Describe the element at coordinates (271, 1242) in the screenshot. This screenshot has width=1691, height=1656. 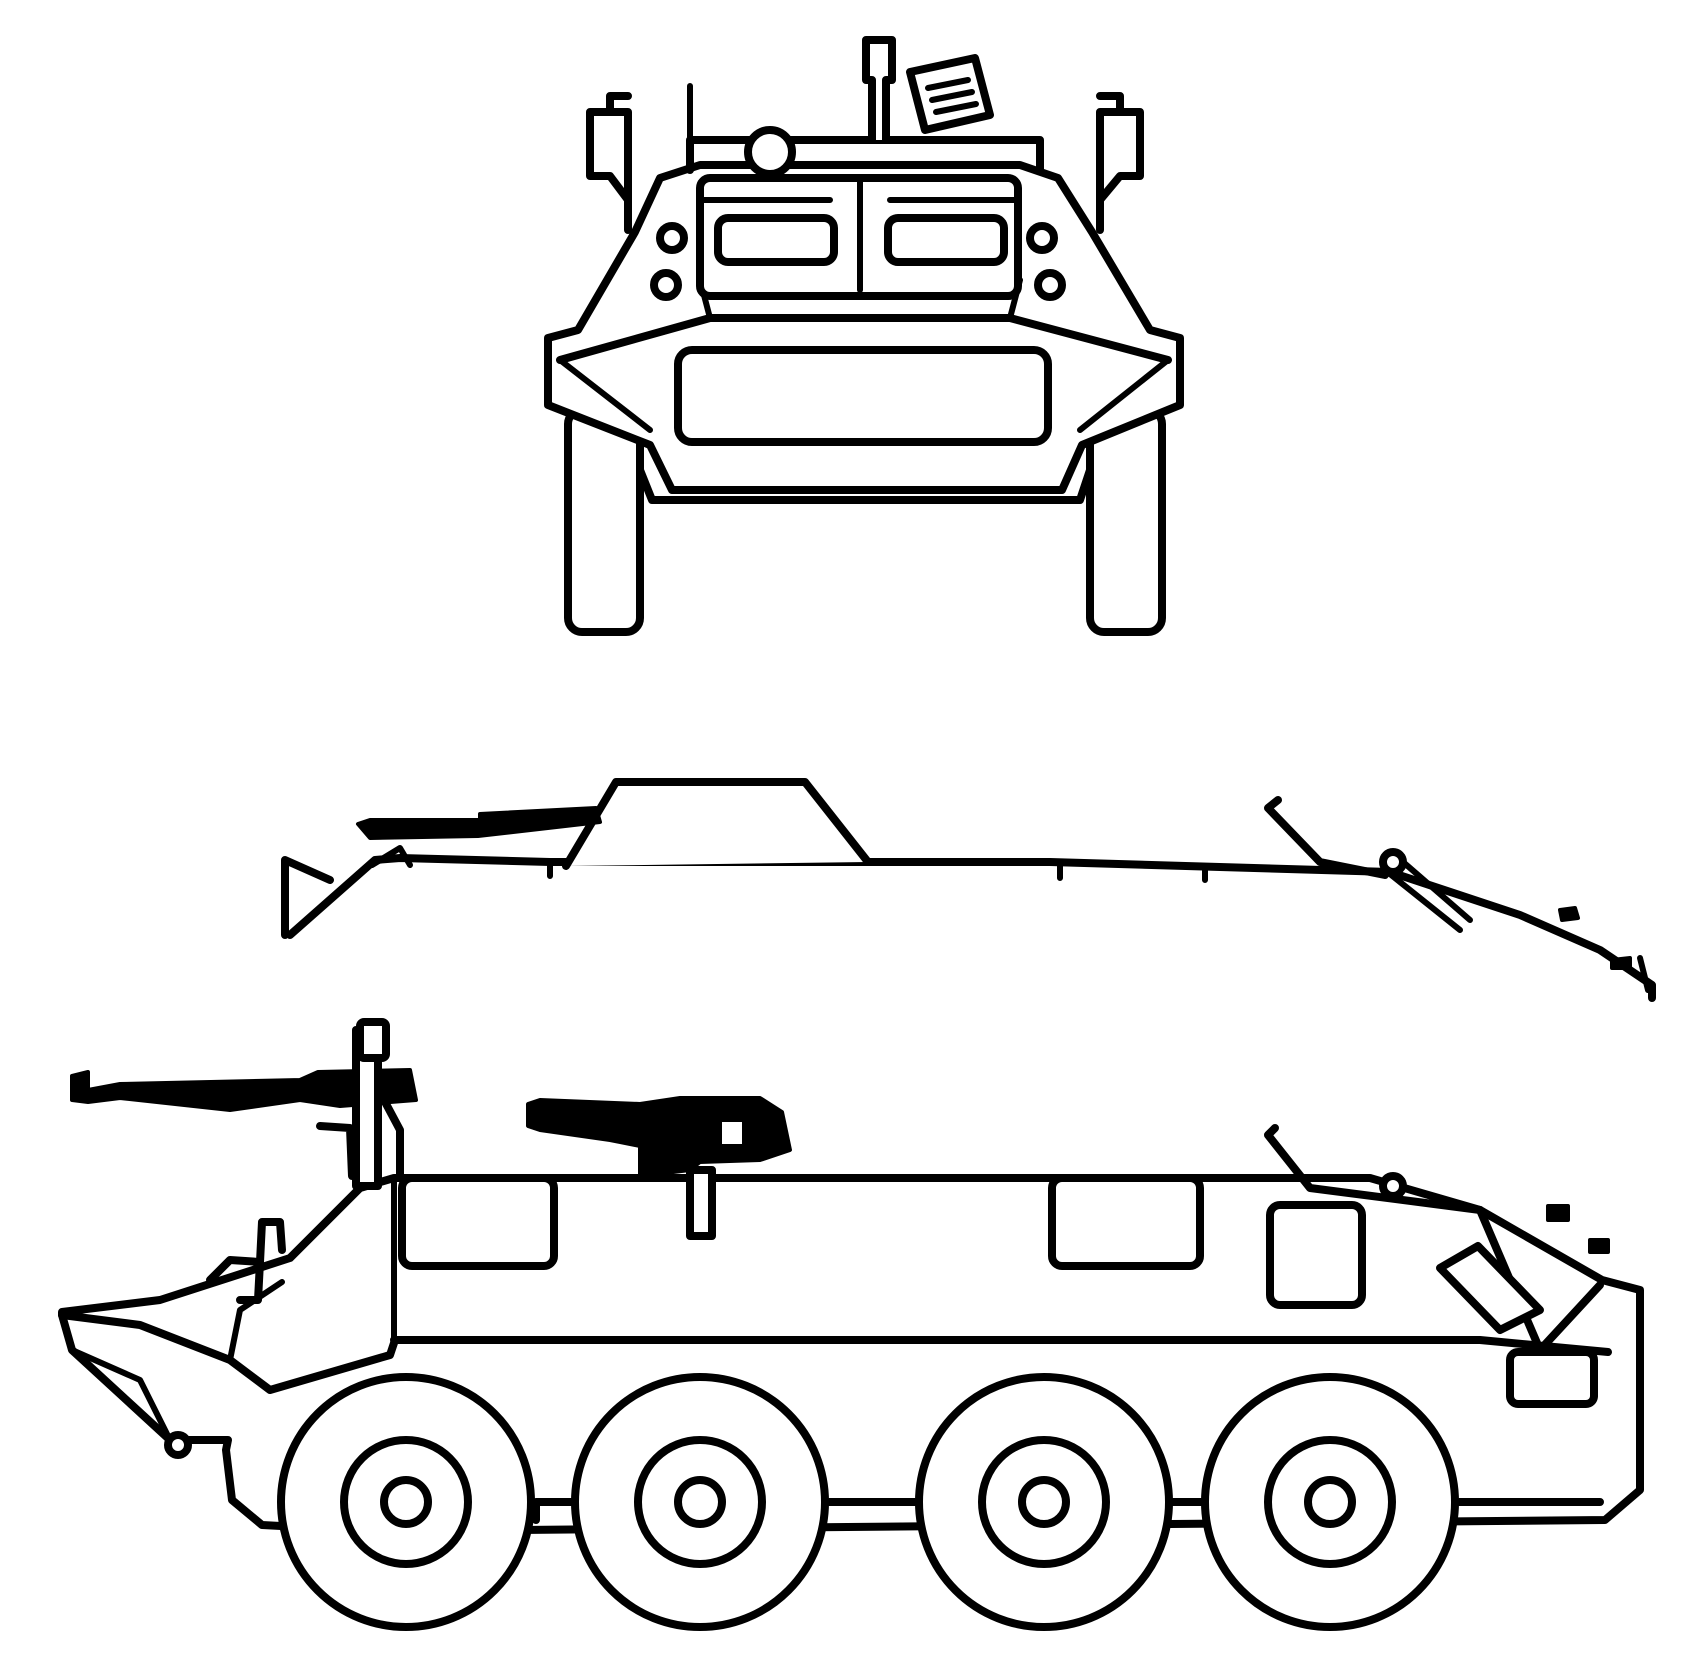
I see `side-front-post` at that location.